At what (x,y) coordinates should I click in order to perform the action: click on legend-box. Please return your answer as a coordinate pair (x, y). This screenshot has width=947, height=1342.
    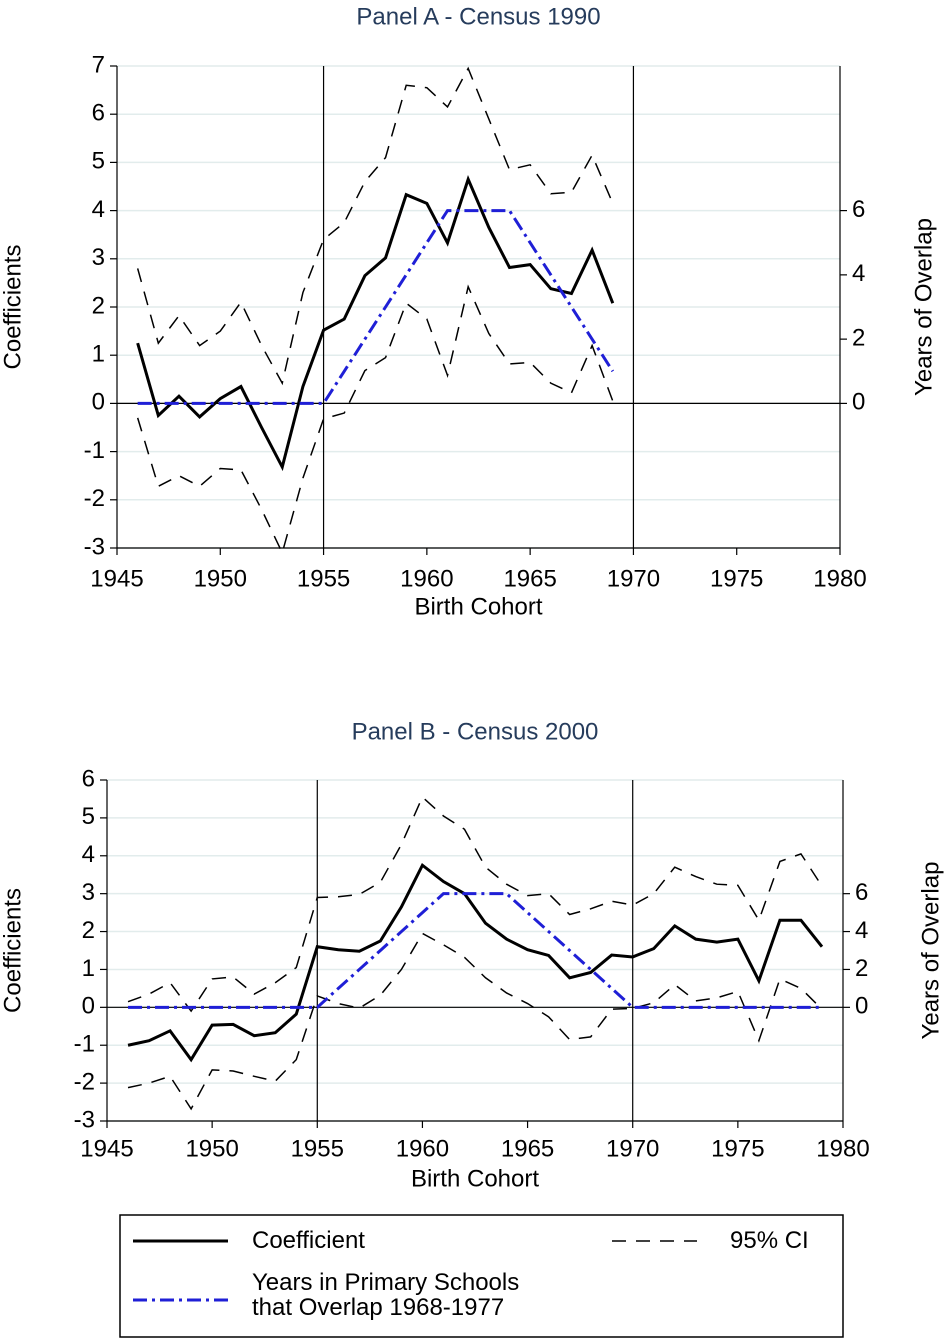
    Looking at the image, I should click on (481, 1276).